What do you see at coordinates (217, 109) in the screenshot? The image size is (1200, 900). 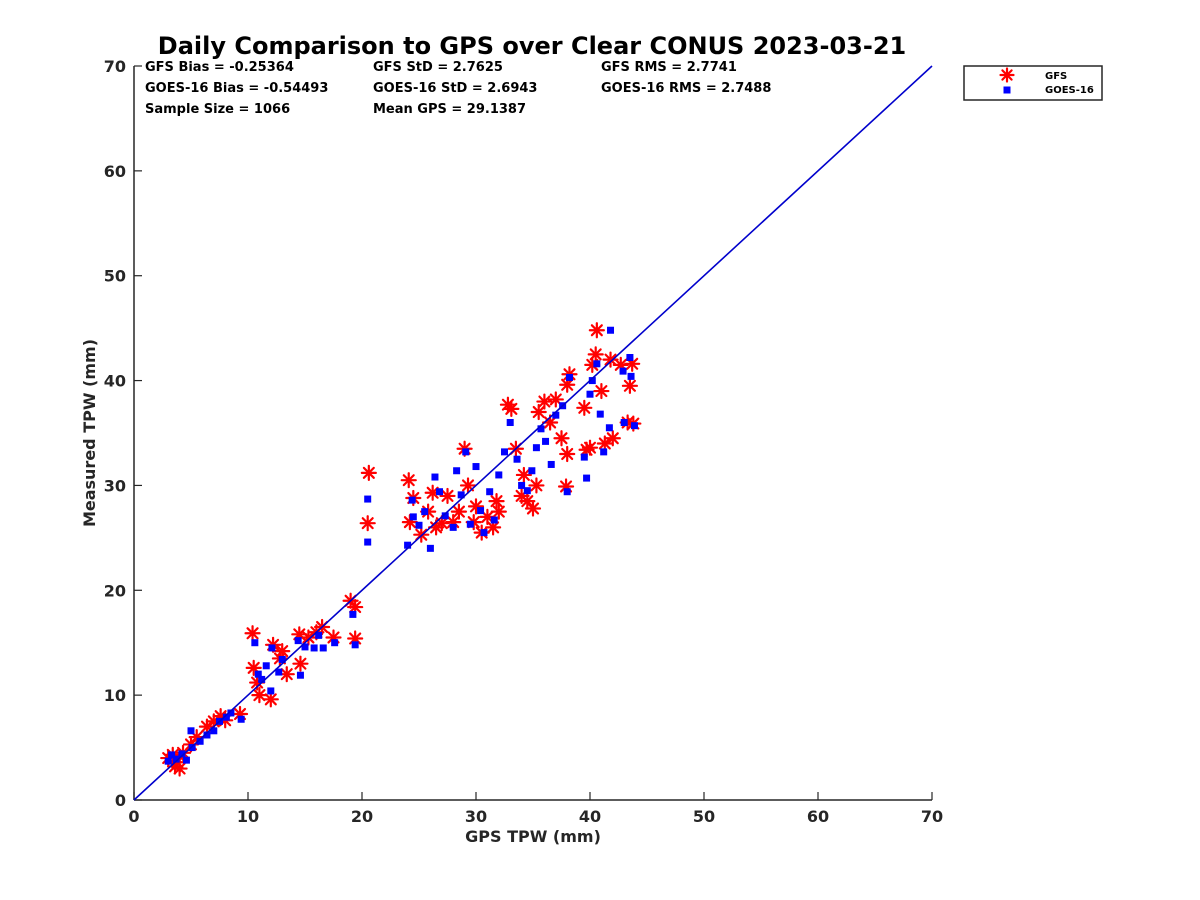 I see `stat-sample-size: Sample Size = 1066` at bounding box center [217, 109].